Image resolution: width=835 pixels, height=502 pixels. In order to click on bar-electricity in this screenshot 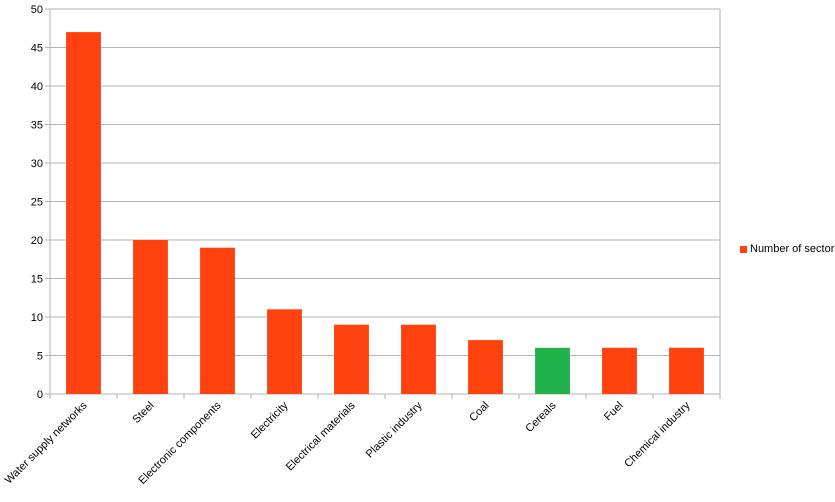, I will do `click(284, 351)`.